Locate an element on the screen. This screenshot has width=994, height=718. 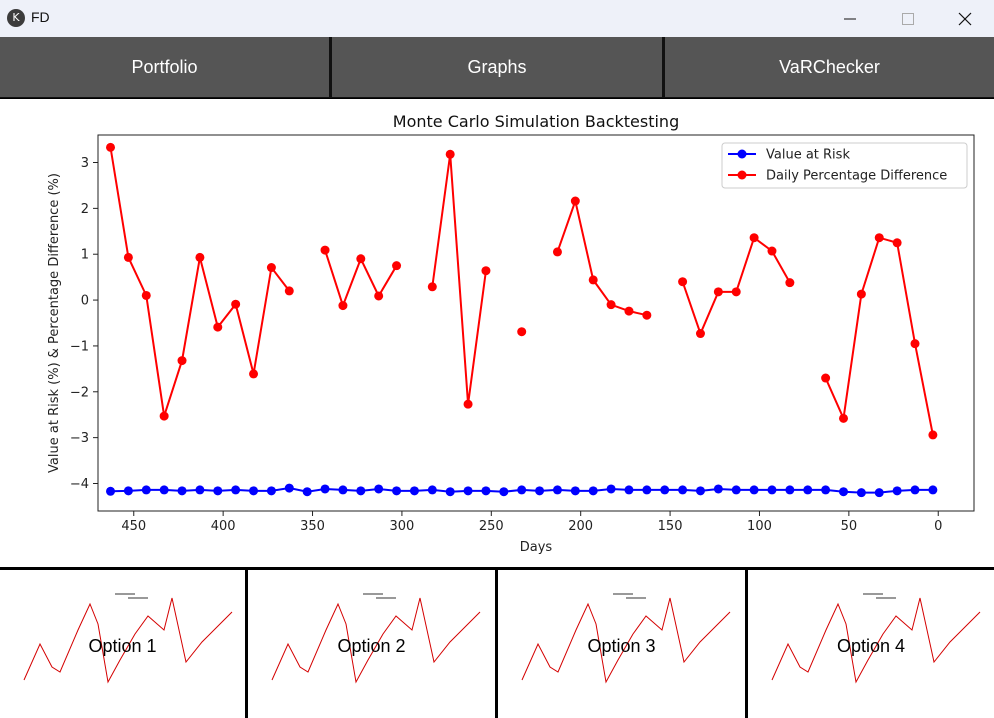
x-tick-label: 300 is located at coordinates (402, 526).